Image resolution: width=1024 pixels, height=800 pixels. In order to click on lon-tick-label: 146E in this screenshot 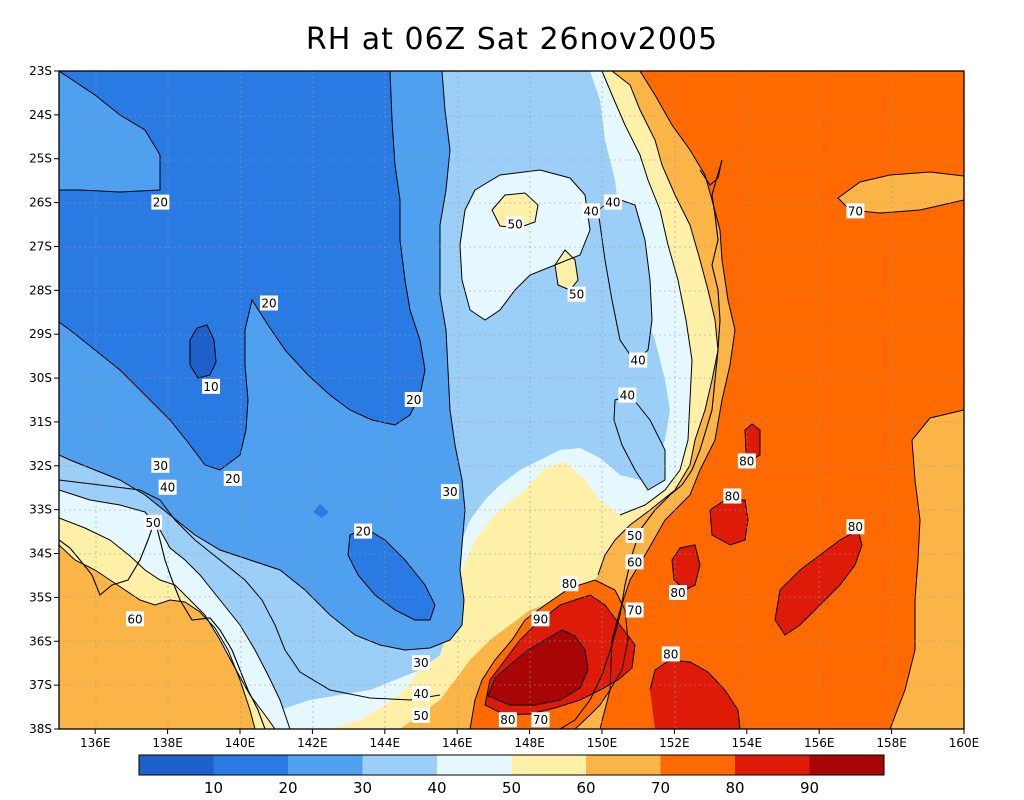, I will do `click(457, 743)`.